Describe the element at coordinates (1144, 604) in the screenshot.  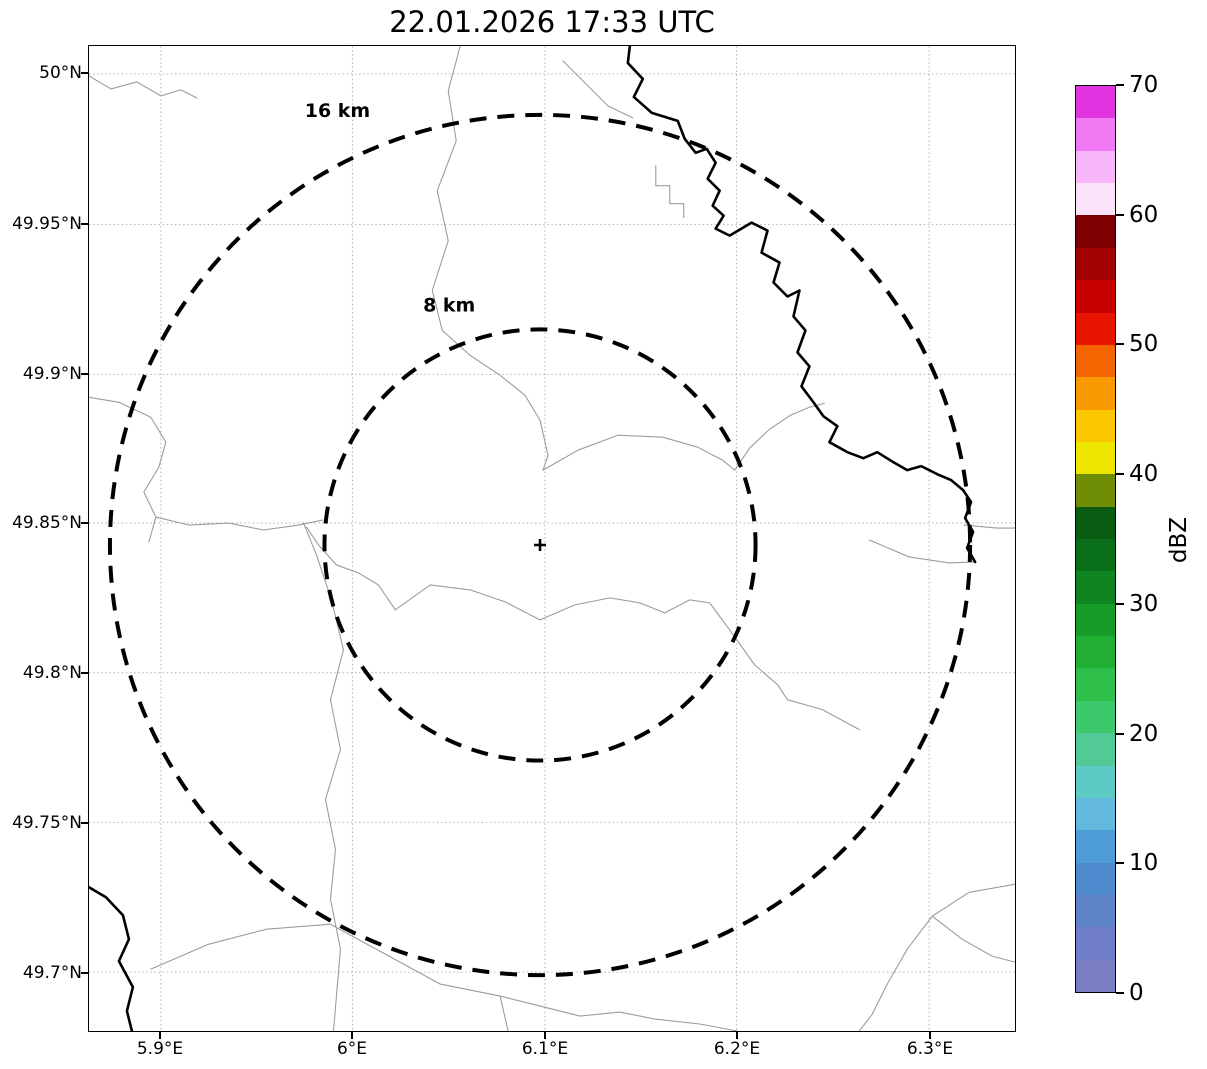
I see `colorbar-tick-label: 30` at that location.